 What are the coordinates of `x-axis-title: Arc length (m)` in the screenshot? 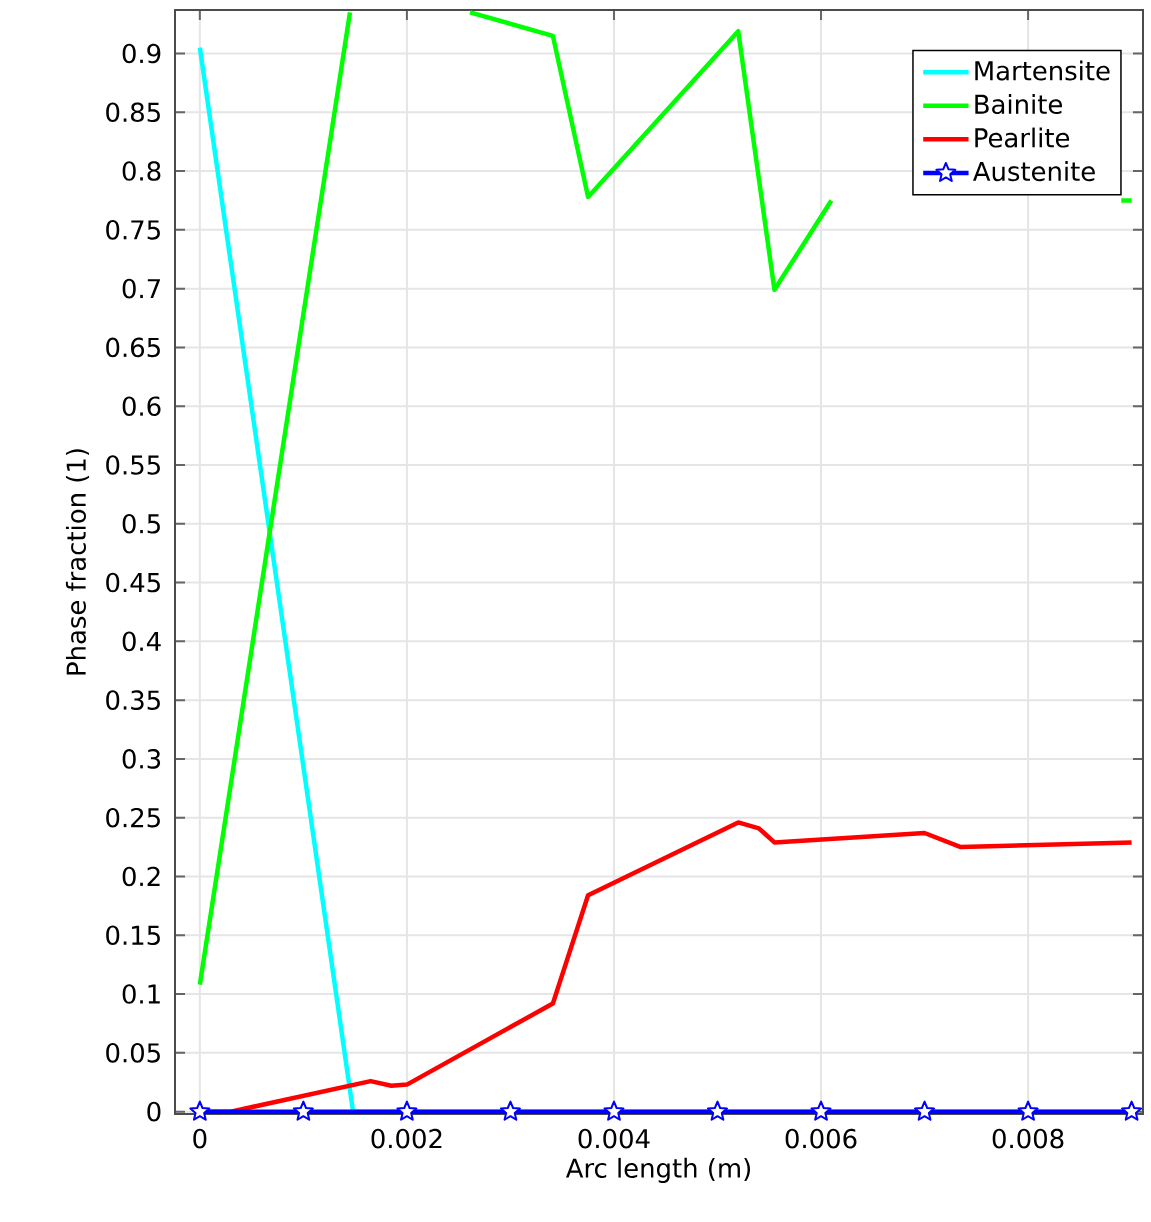 It's located at (658, 1170).